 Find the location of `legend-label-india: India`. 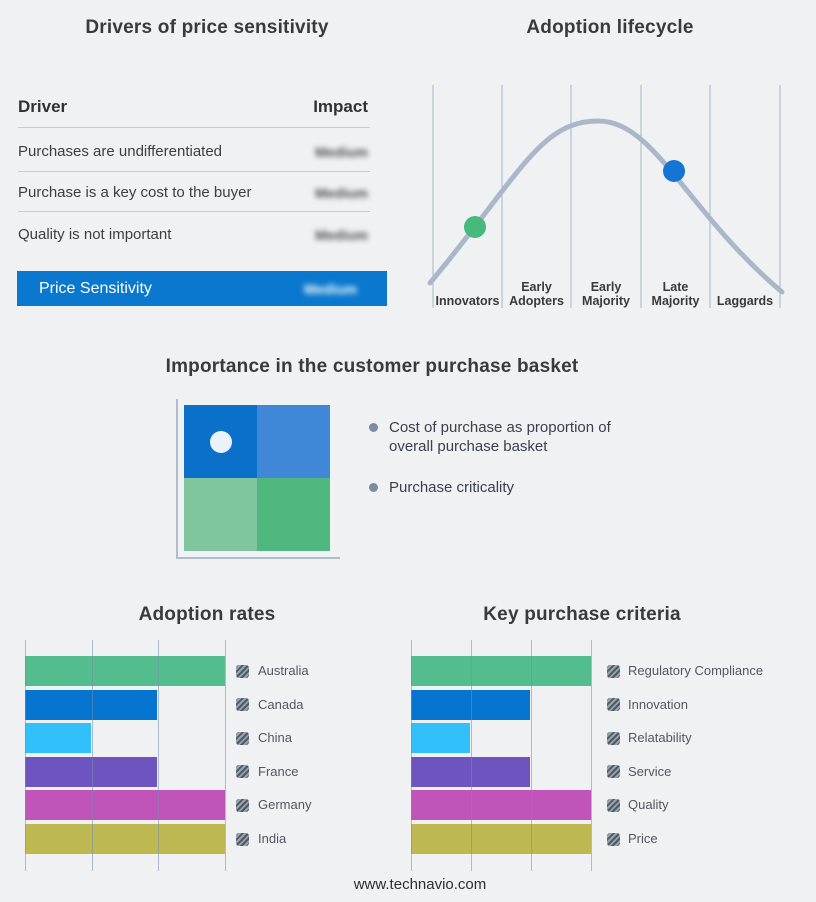

legend-label-india: India is located at coordinates (272, 838).